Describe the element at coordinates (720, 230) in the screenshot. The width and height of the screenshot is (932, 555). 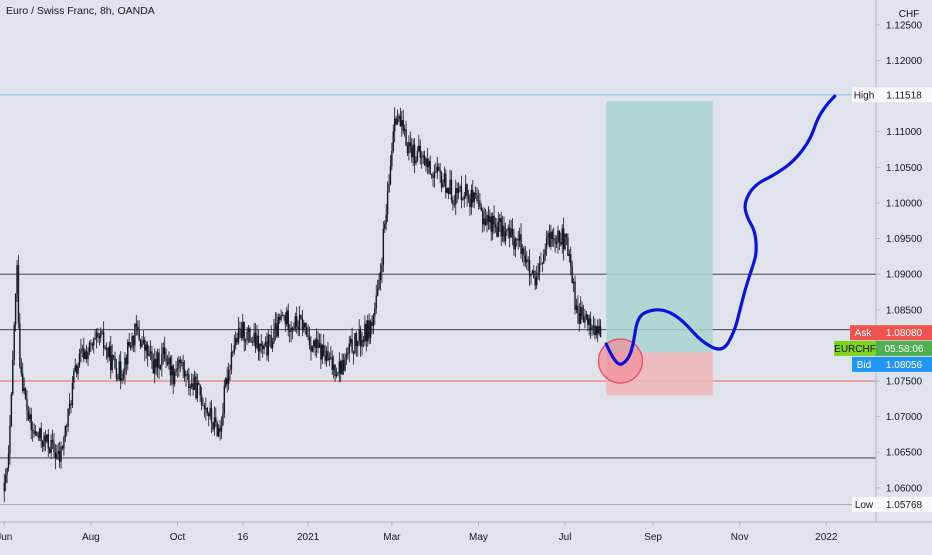
I see `projection-path` at that location.